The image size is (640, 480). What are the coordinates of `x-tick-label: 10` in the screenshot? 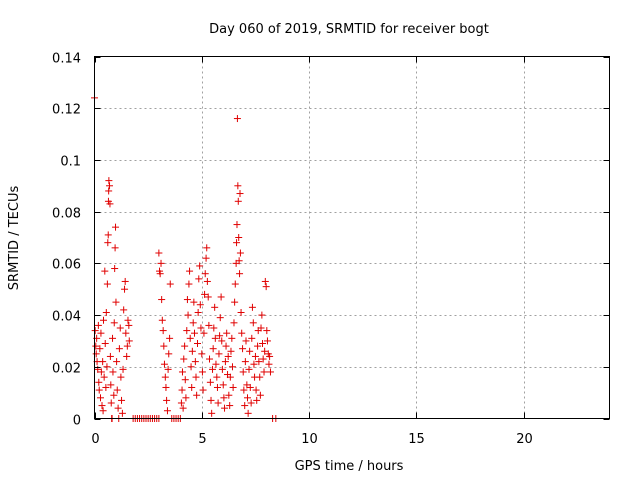 It's located at (309, 439).